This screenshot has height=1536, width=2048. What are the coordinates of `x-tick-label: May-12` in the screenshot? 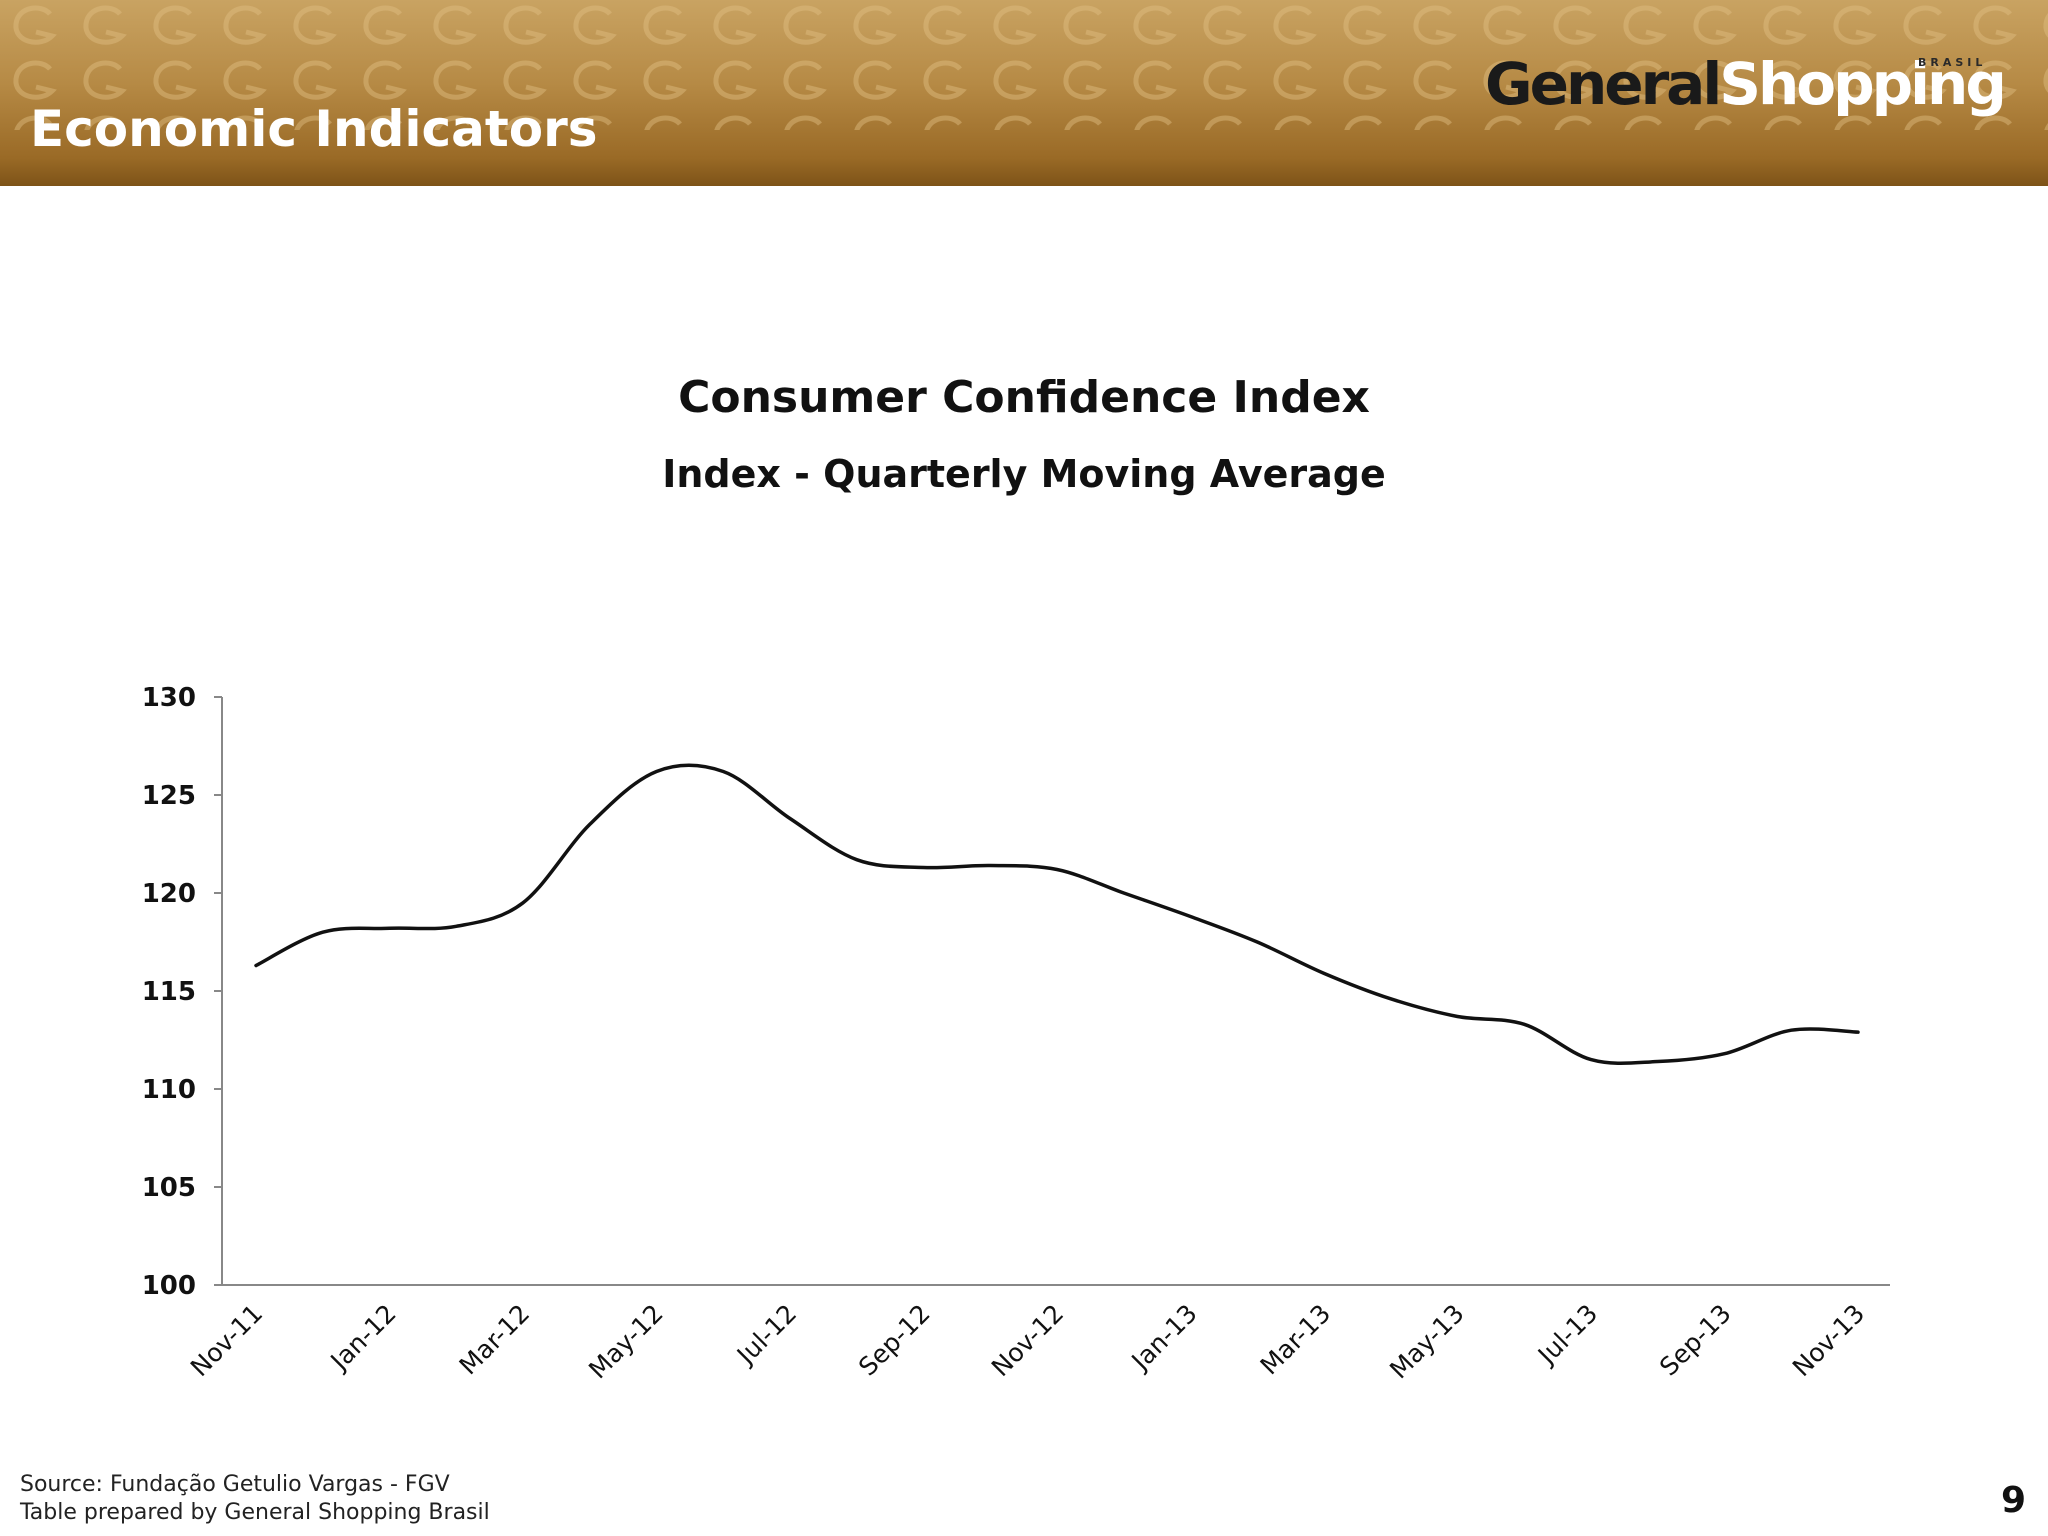 It's located at (626, 1342).